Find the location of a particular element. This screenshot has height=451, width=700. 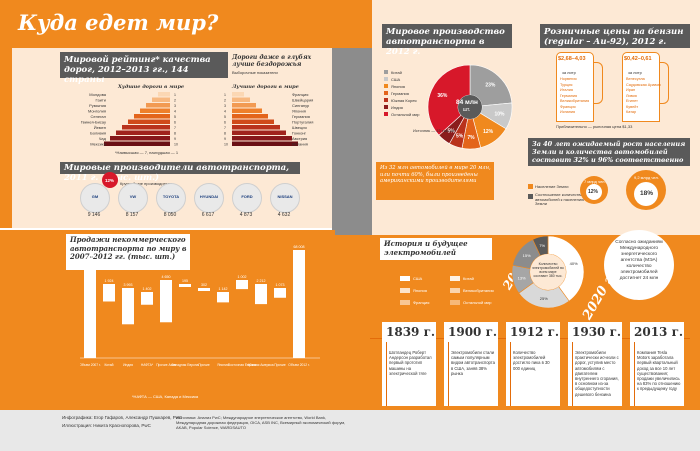

makers-share-value: 12% is located at coordinates (110, 180).